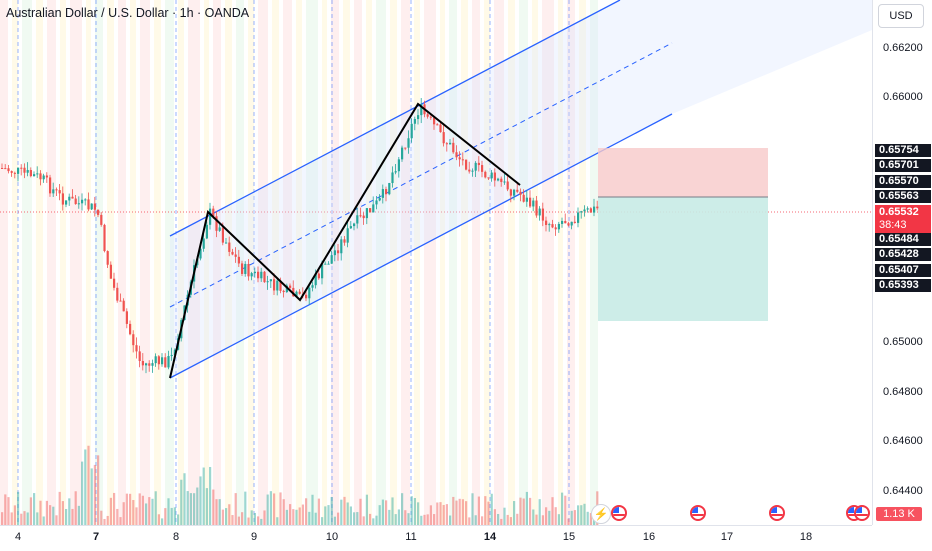 The height and width of the screenshot is (551, 932). I want to click on time-axis: 4 7 8 9 10 11 14 15 16 17 18, so click(436, 538).